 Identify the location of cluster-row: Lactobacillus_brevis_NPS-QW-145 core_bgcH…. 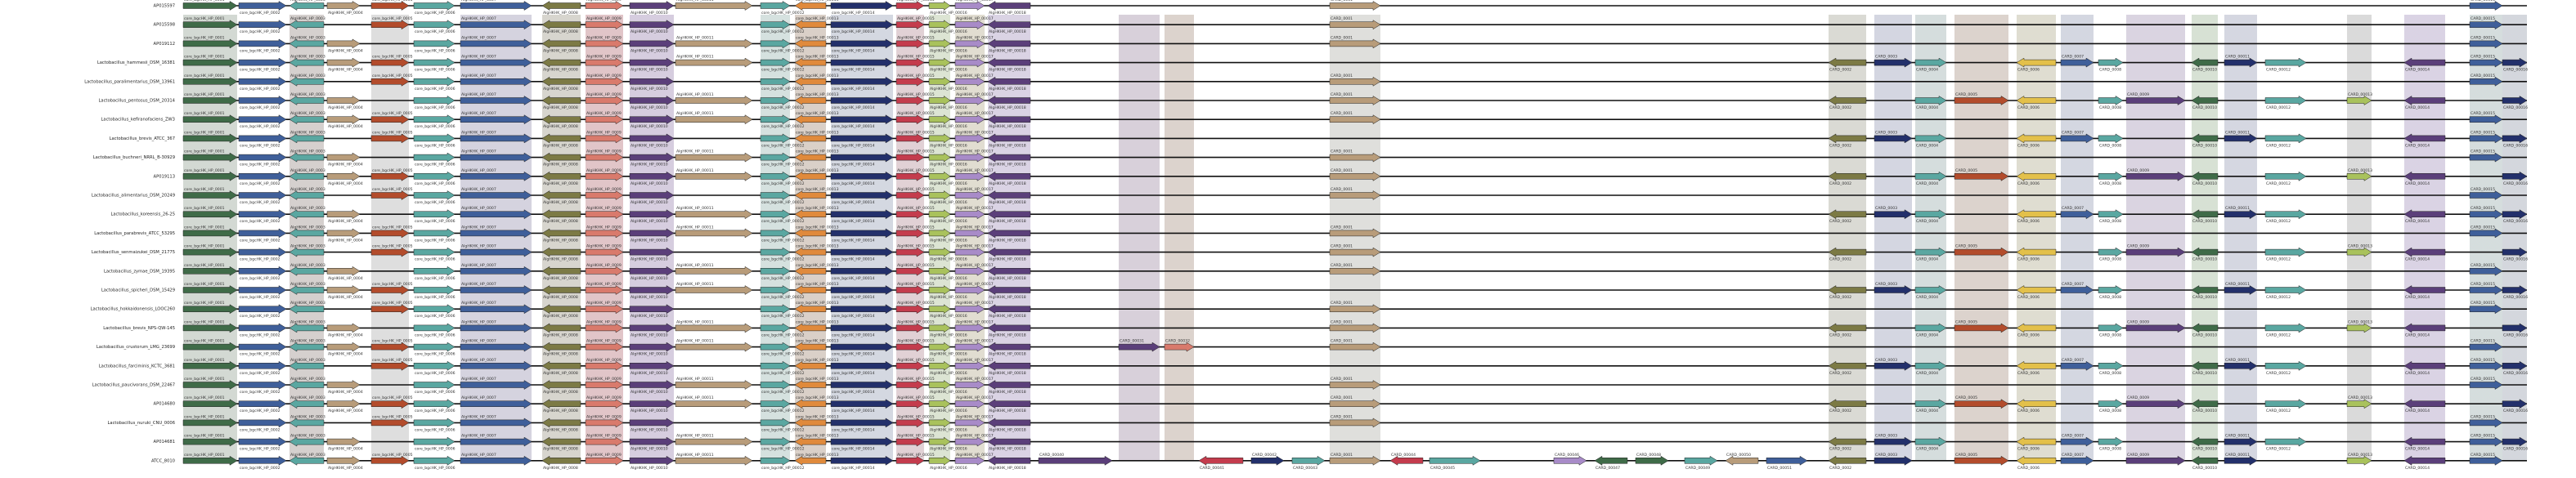
(1315, 328).